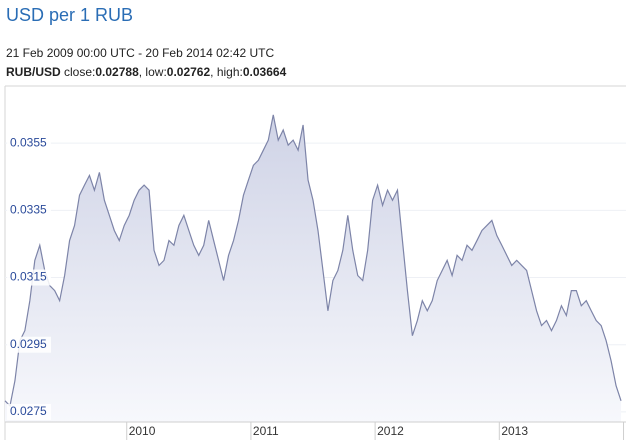 Image resolution: width=626 pixels, height=446 pixels. What do you see at coordinates (189, 72) in the screenshot?
I see `stat-value: 0.02762` at bounding box center [189, 72].